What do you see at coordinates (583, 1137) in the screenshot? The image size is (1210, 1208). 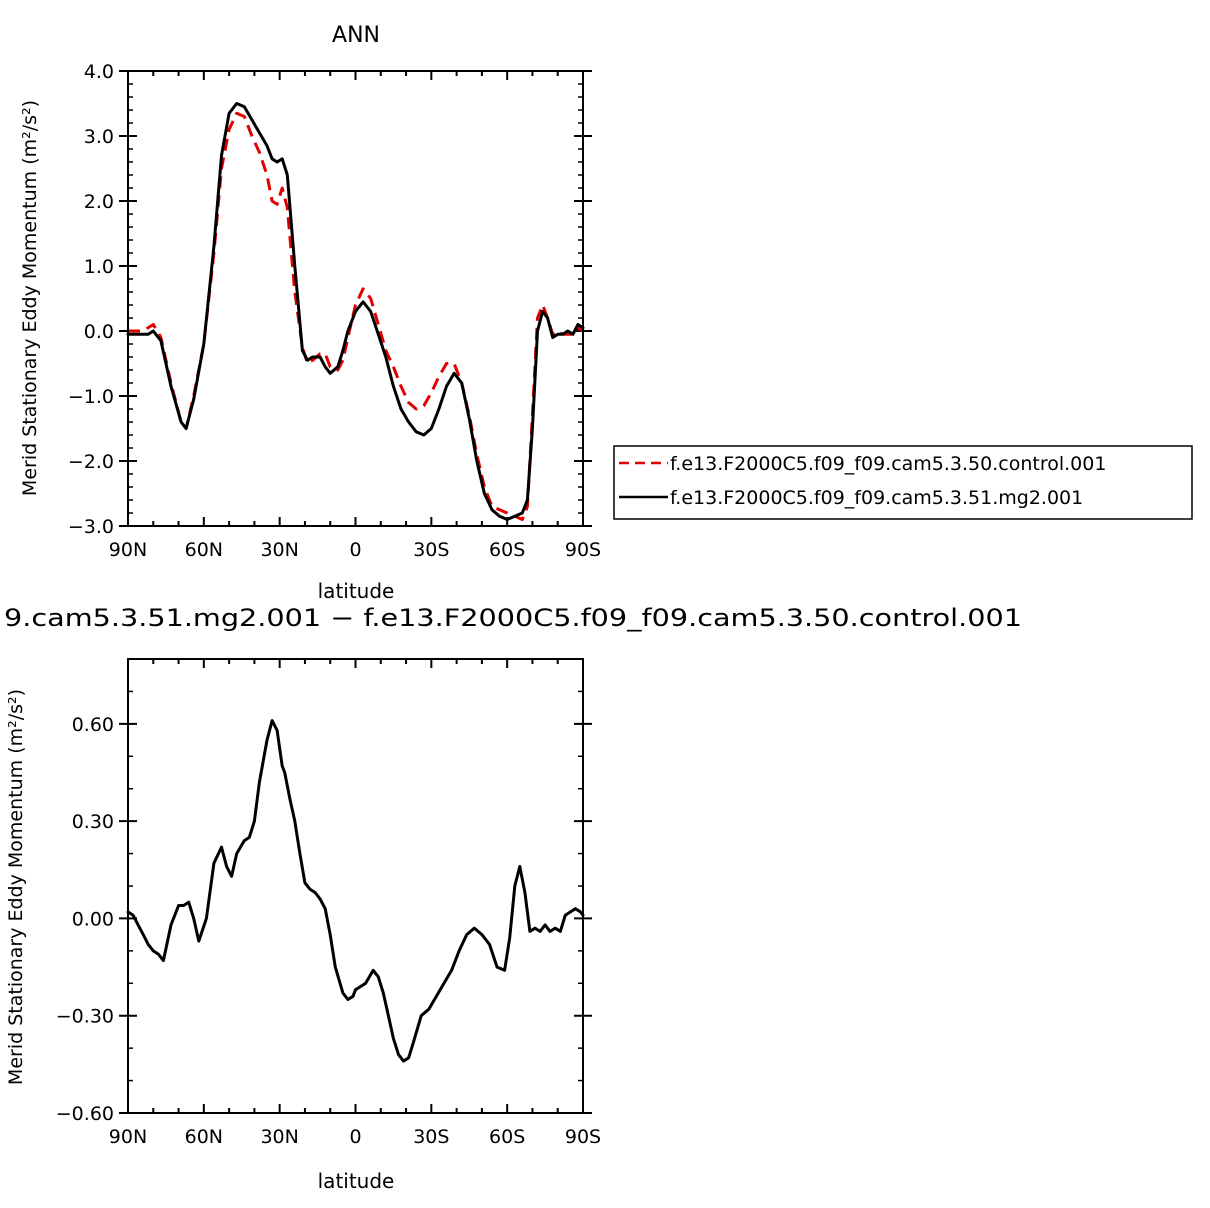 I see `bottom-x-tick-label: 90S` at bounding box center [583, 1137].